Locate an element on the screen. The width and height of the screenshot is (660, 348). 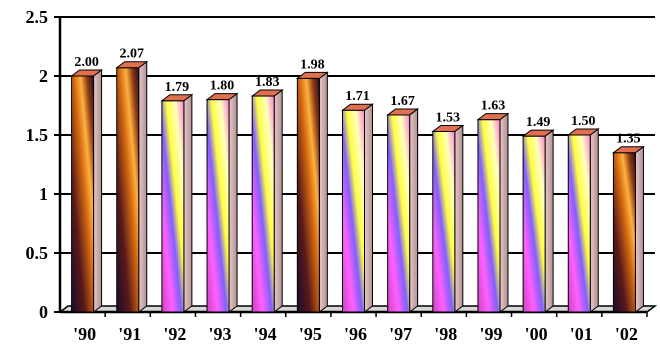
data-label: 1.79 is located at coordinates (177, 87).